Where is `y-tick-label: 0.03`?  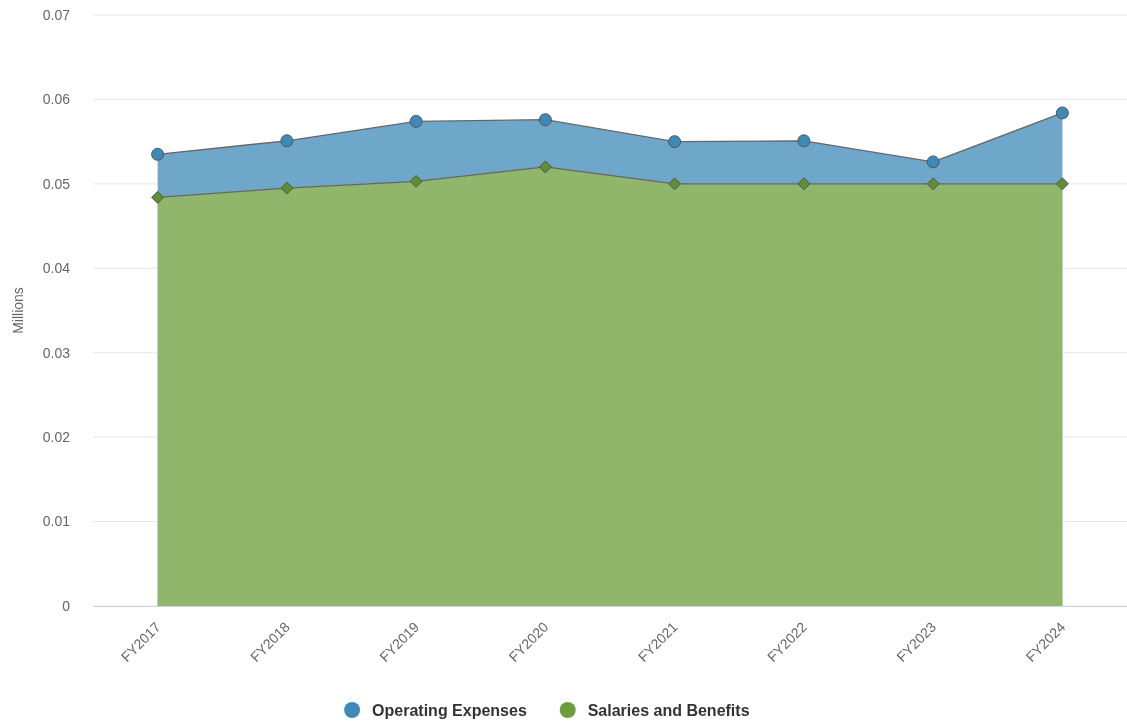 y-tick-label: 0.03 is located at coordinates (56, 352).